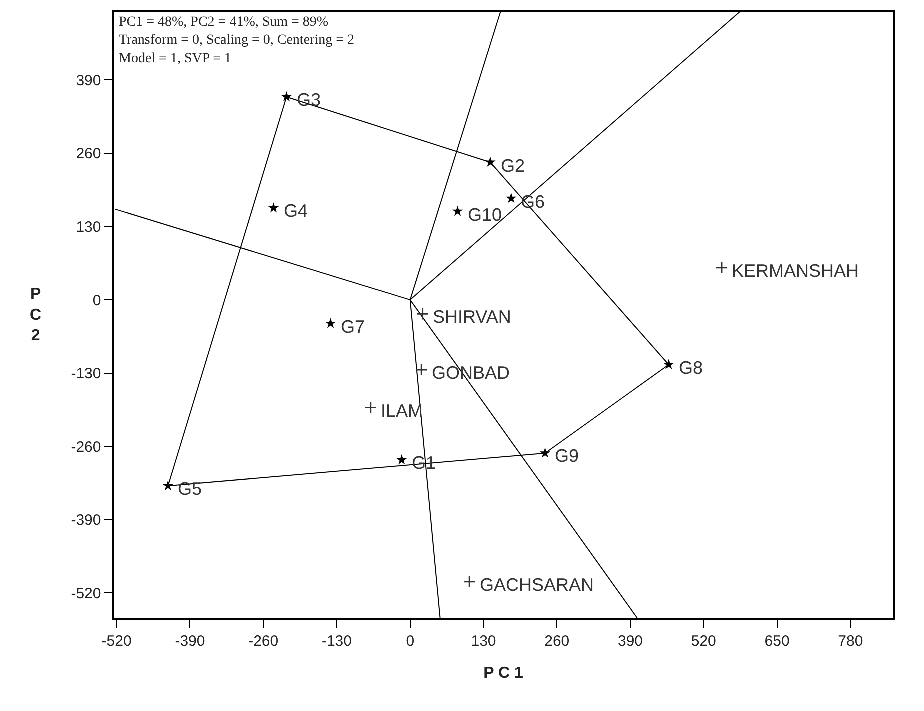  I want to click on x-tick-label: 390, so click(631, 641).